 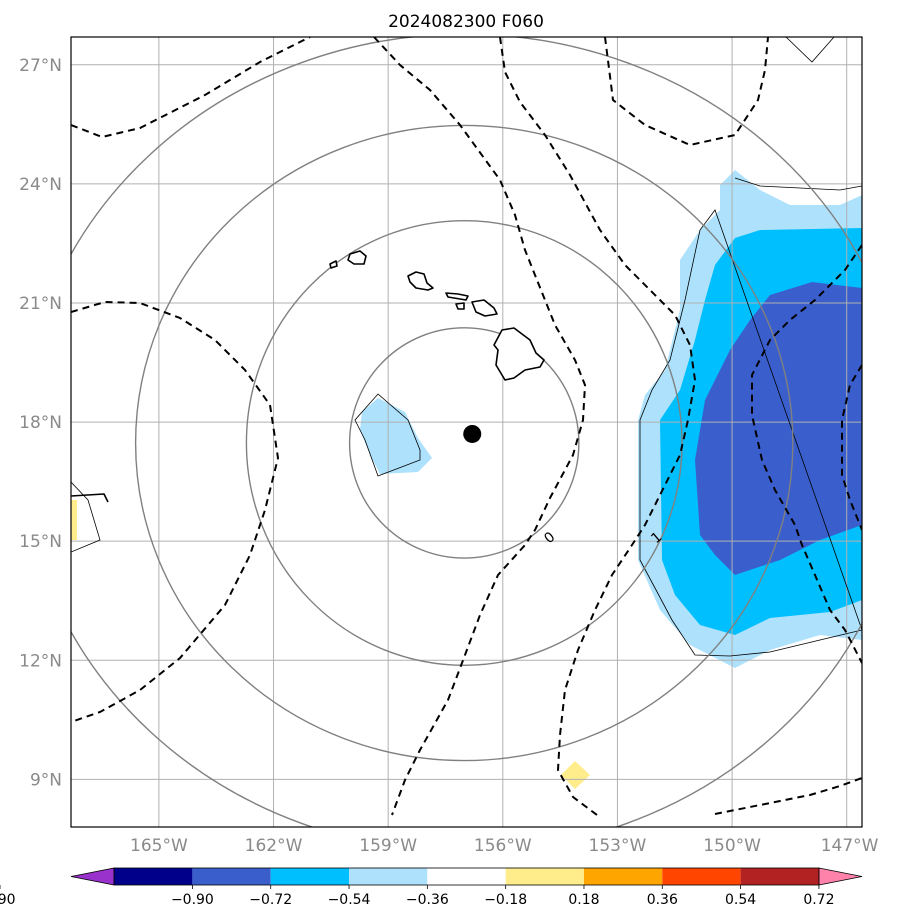 I want to click on range-ring, so click(x=464, y=443).